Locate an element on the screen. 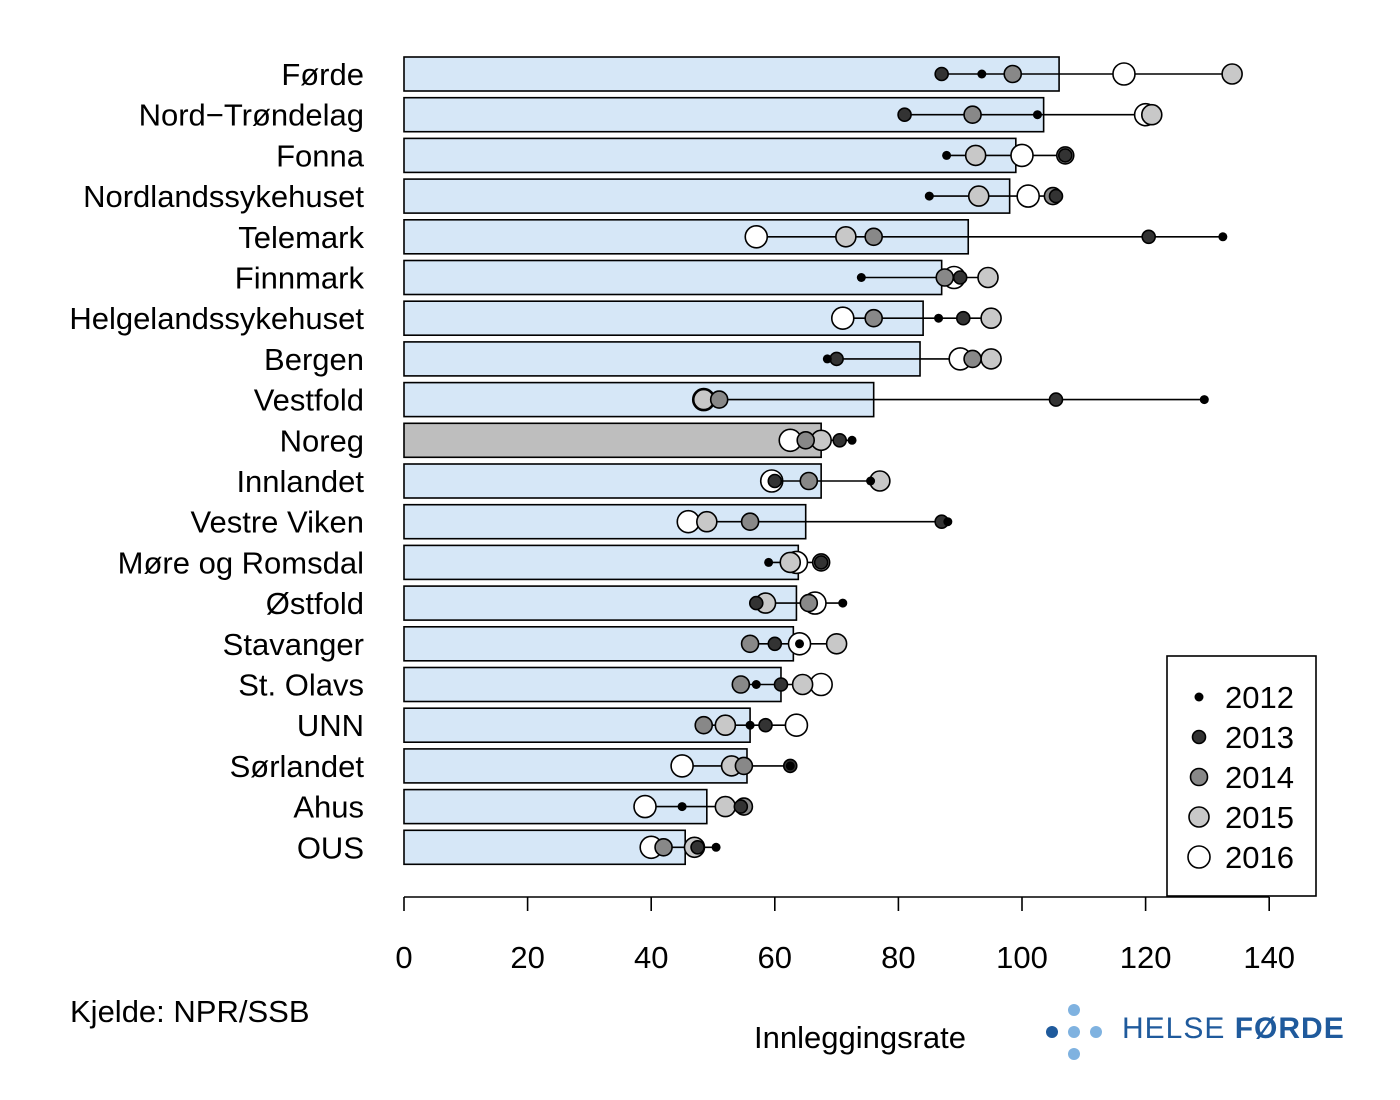  category-label: Førde is located at coordinates (322, 74).